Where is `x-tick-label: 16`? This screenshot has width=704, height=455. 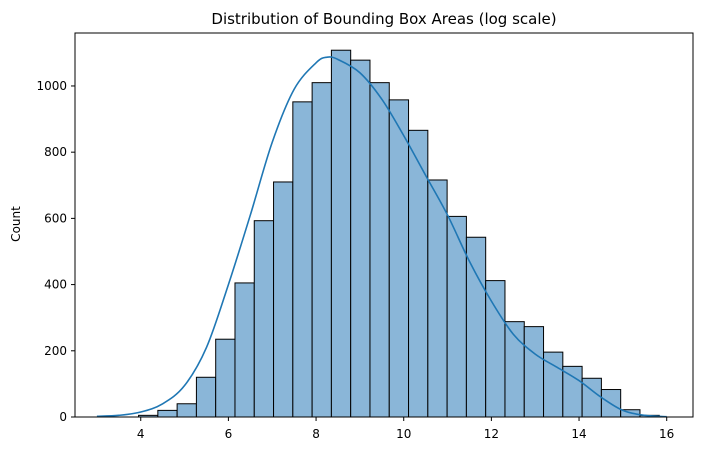
x-tick-label: 16 is located at coordinates (666, 434).